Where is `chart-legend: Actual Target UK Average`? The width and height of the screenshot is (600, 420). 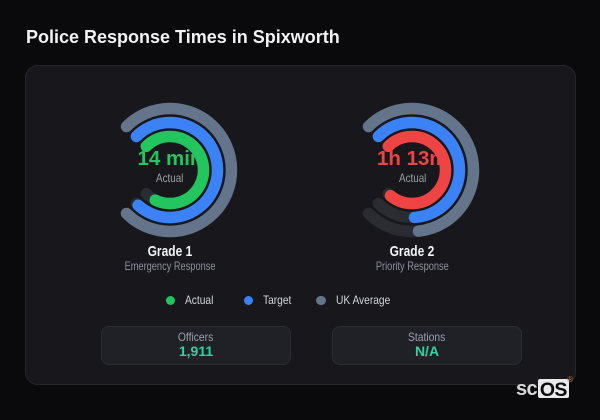
chart-legend: Actual Target UK Average is located at coordinates (300, 301).